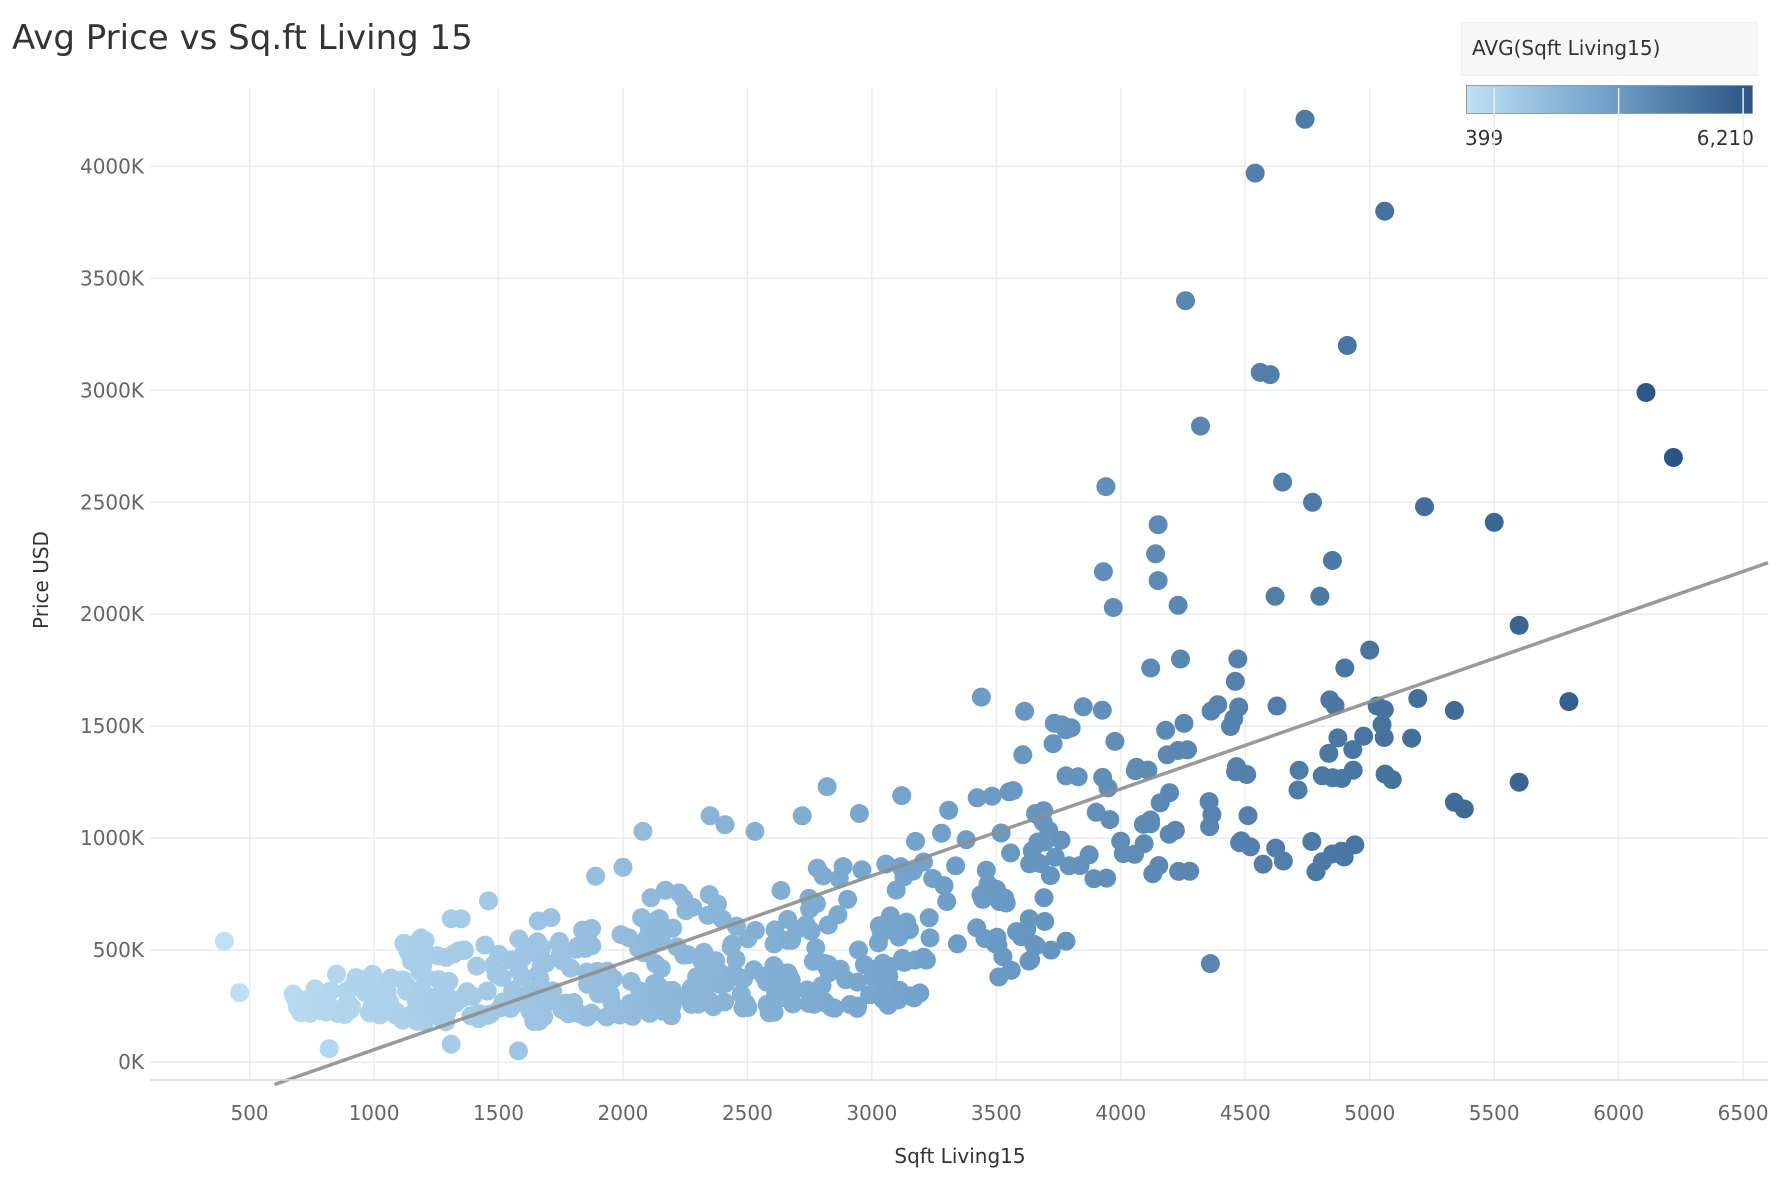 This screenshot has height=1188, width=1780. Describe the element at coordinates (1609, 49) in the screenshot. I see `legend-header: AVG(Sqft Living15)` at that location.